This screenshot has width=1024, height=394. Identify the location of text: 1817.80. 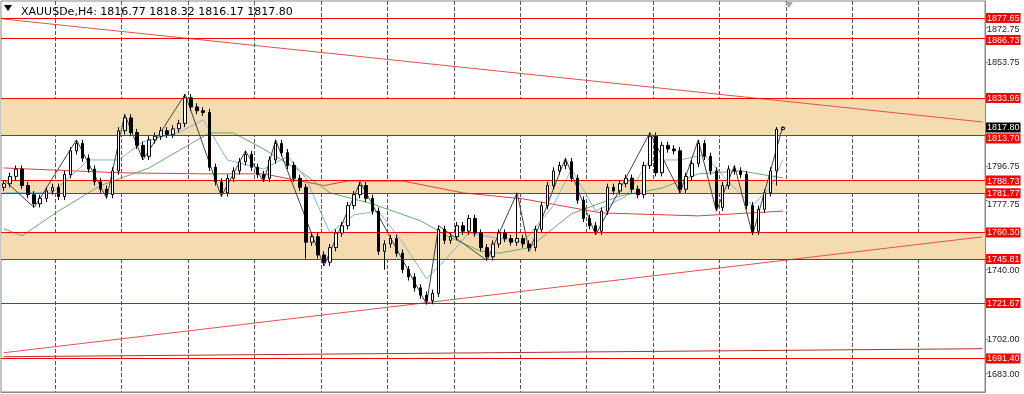
(1003, 127).